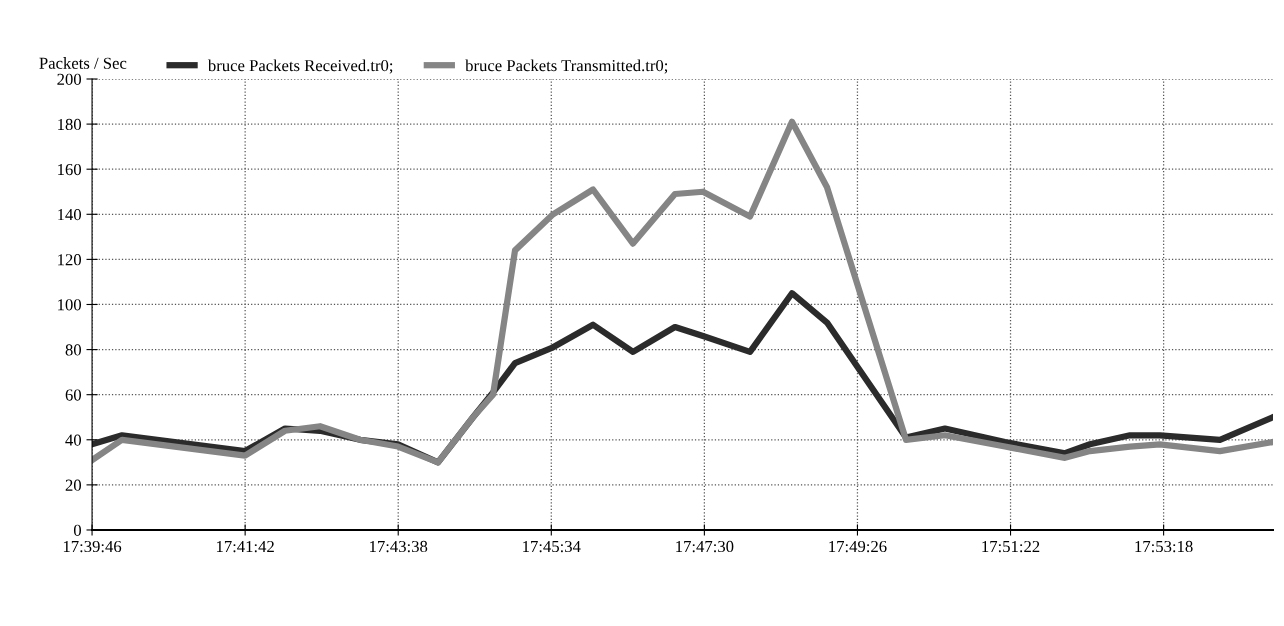 The width and height of the screenshot is (1284, 626). Describe the element at coordinates (552, 546) in the screenshot. I see `x-tick-label: 17:45:34` at that location.